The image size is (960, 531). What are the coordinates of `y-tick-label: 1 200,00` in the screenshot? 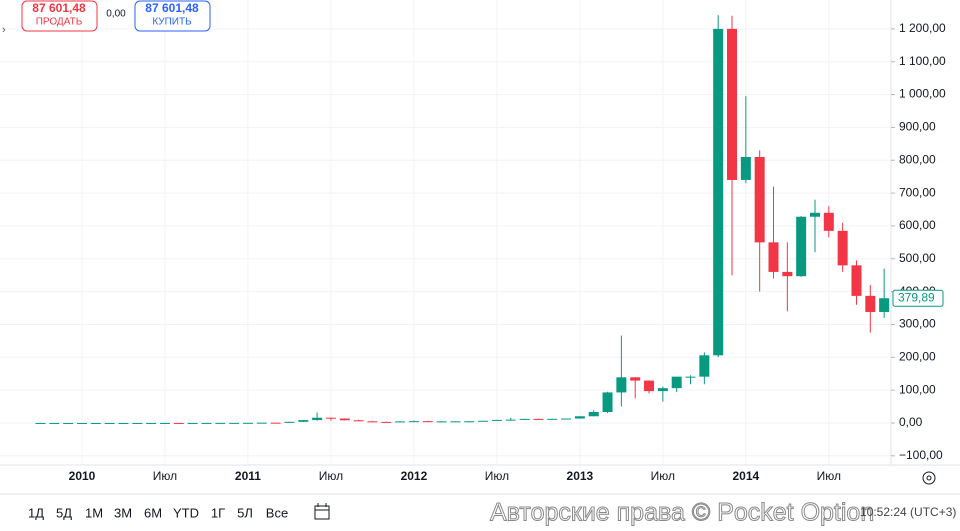 It's located at (922, 28).